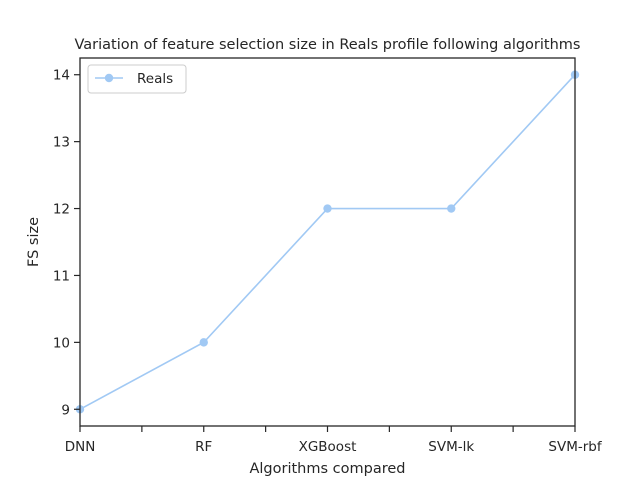  I want to click on y-tick-label: 12, so click(61, 210).